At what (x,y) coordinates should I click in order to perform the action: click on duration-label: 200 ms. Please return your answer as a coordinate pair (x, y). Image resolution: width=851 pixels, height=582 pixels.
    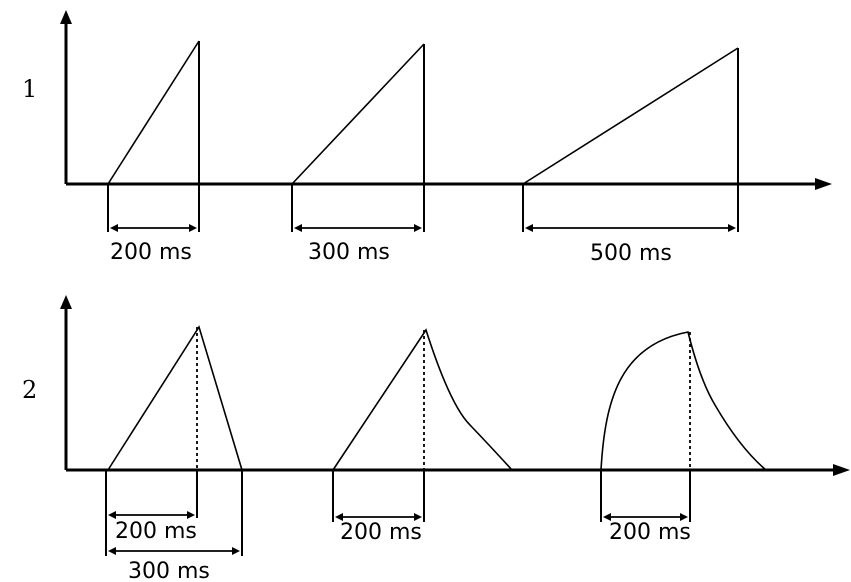
    Looking at the image, I should click on (151, 252).